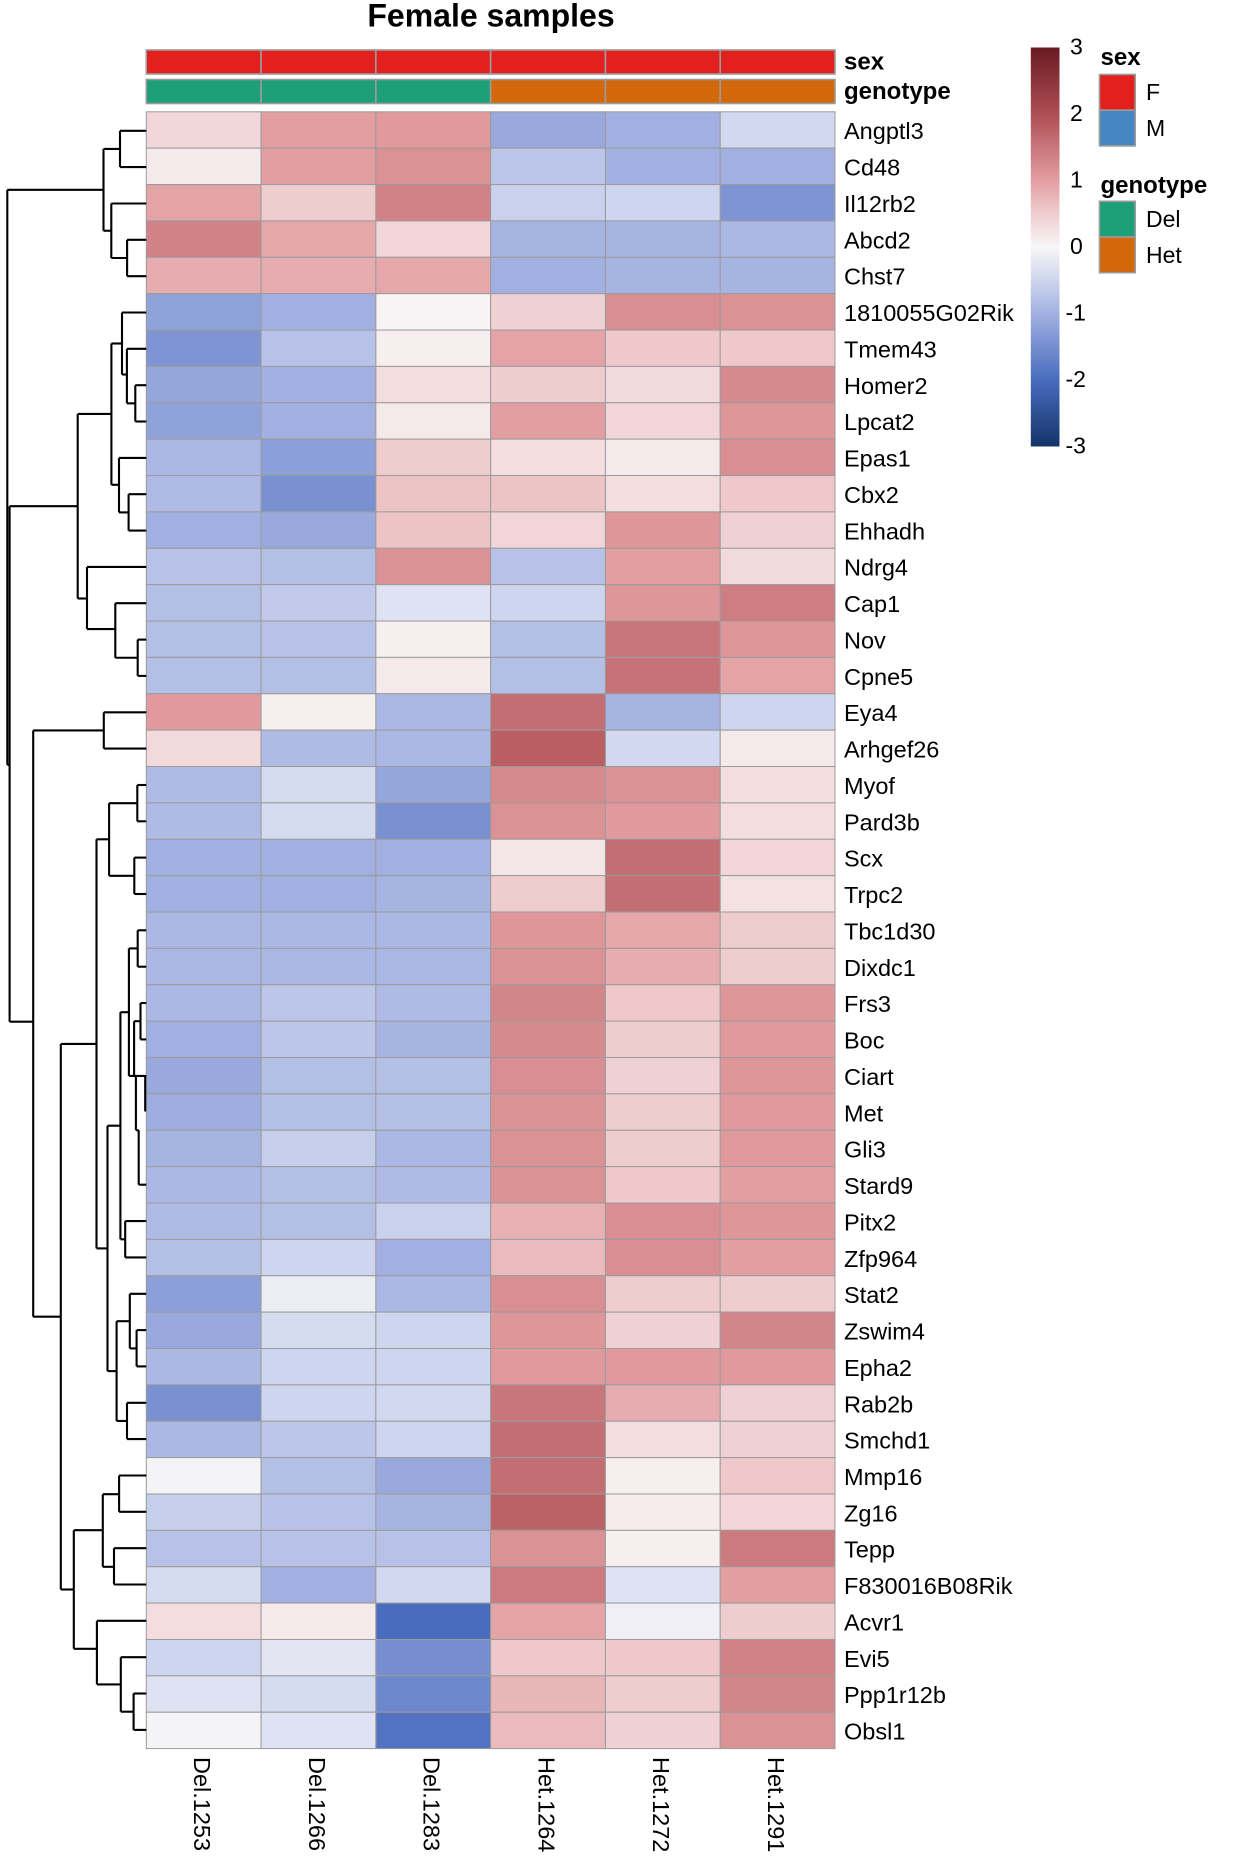 The image size is (1248, 1872). I want to click on svg-text: Cbx2, so click(871, 495).